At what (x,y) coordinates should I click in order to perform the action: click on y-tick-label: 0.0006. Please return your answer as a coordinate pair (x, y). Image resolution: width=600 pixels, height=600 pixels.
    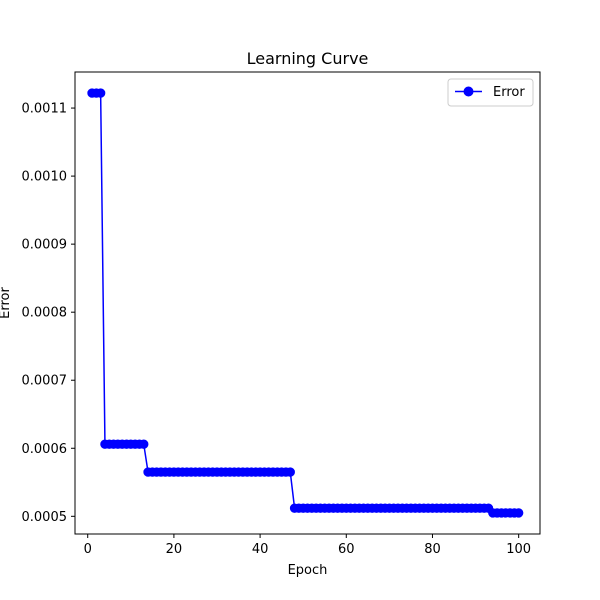
    Looking at the image, I should click on (45, 449).